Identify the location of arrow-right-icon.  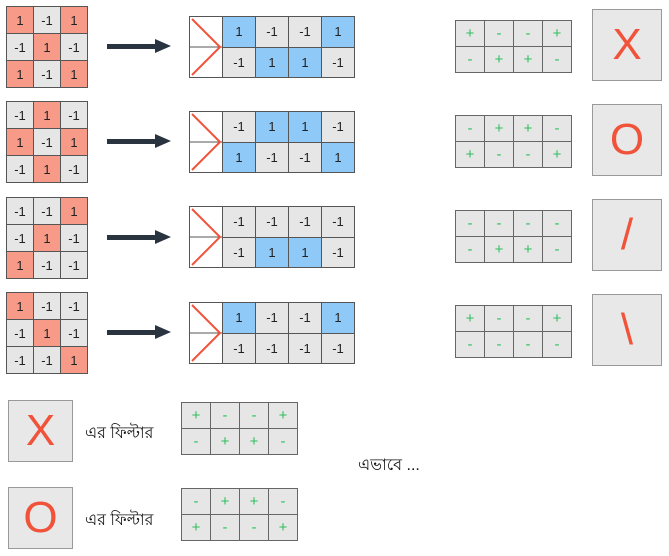
(139, 46).